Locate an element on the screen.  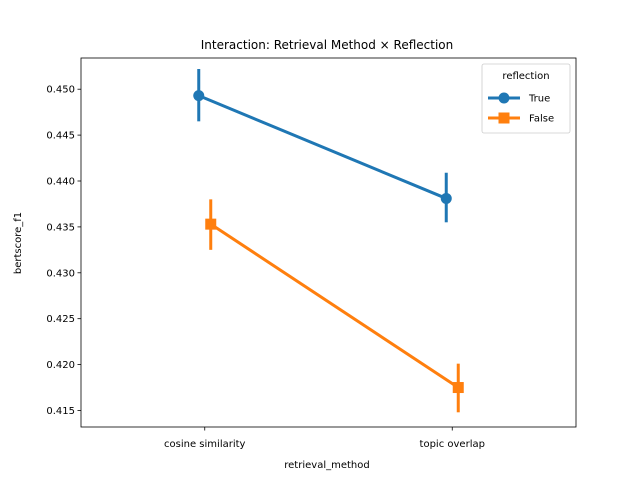
y-axis: 0.415 0.420 0.425 0.430 0.435 0.440 0.445 0.450 is located at coordinates (63, 251).